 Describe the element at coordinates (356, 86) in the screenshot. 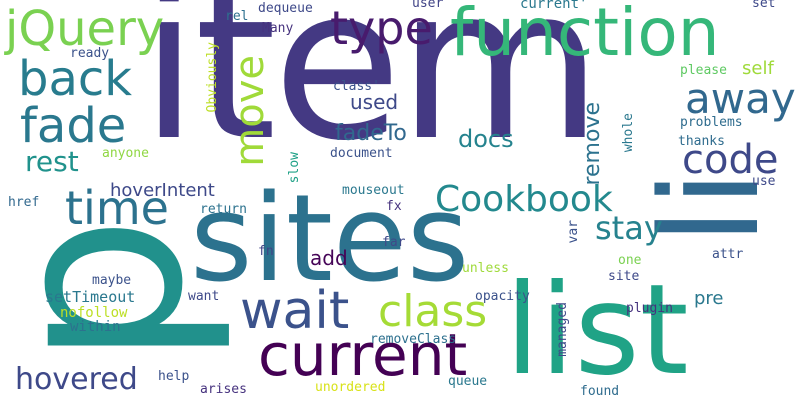

I see `word-class-quote: class'` at that location.